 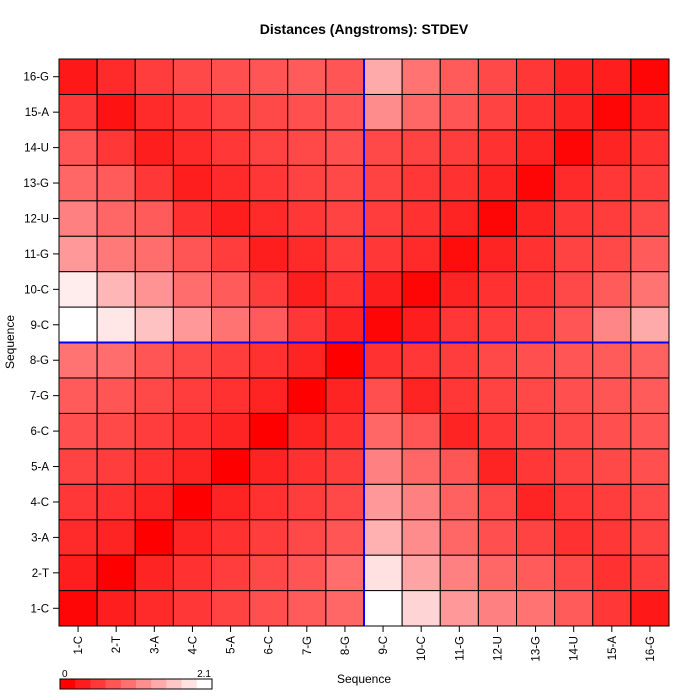 I want to click on x-tick-label: 9-C, so click(x=384, y=645).